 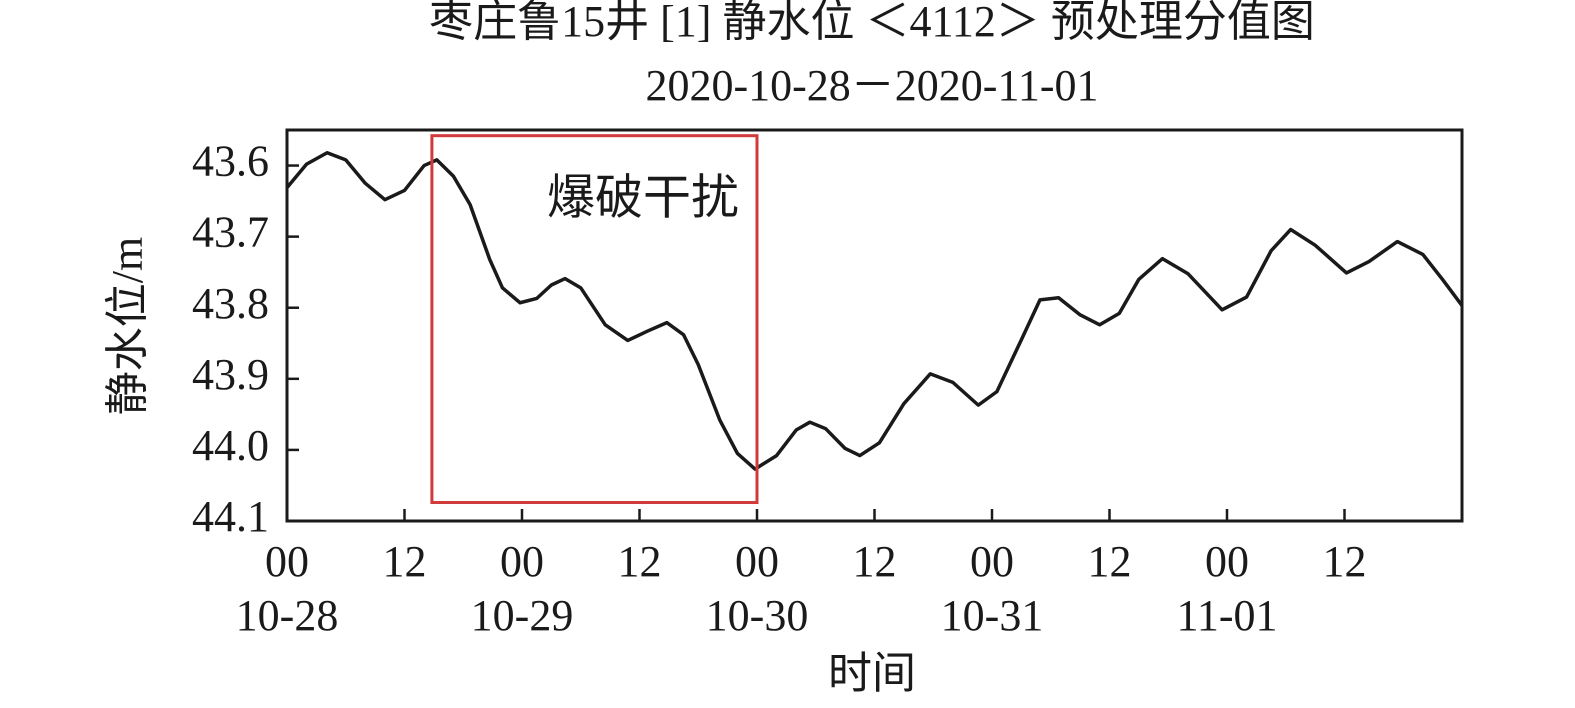 I want to click on x-date-label: 10-28, so click(x=287, y=615).